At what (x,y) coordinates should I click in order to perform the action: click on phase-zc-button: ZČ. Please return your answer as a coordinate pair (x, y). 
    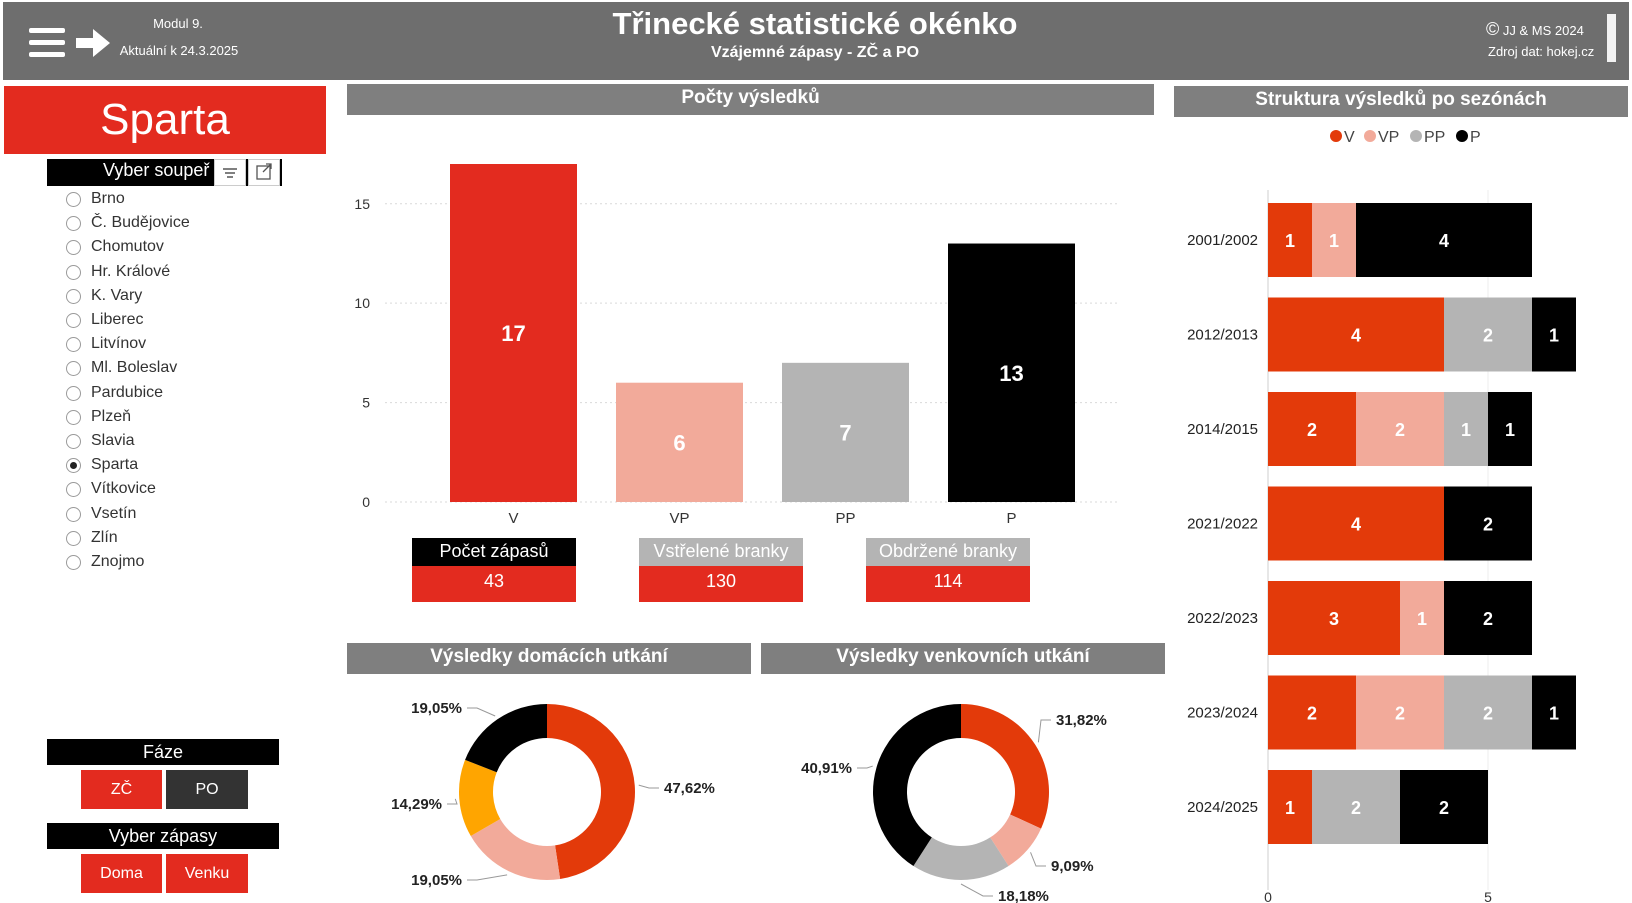
    Looking at the image, I should click on (121, 789).